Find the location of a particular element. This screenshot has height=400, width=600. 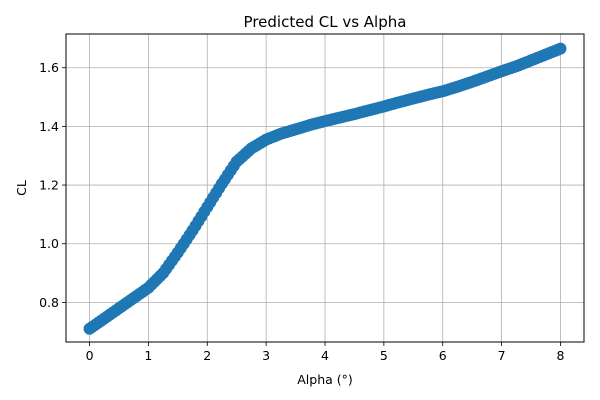

scatter-point is located at coordinates (560, 48).